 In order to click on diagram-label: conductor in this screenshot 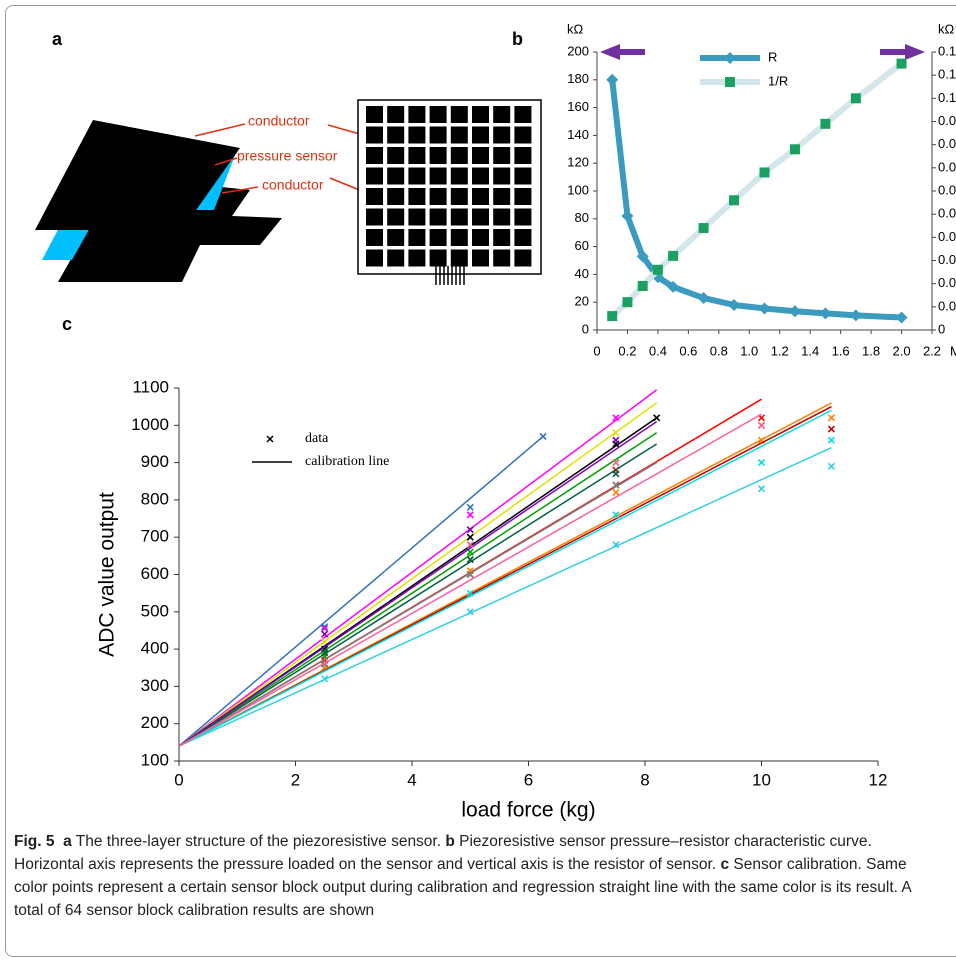, I will do `click(279, 121)`.